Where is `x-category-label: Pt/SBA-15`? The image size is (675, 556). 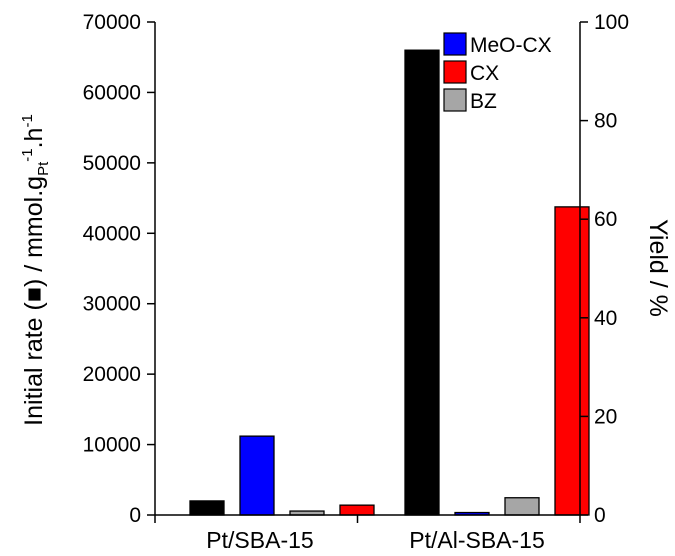 x-category-label: Pt/SBA-15 is located at coordinates (259, 540).